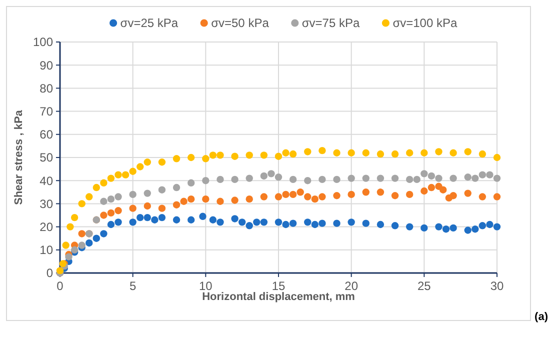  I want to click on x-tick-label: 5, so click(132, 286).